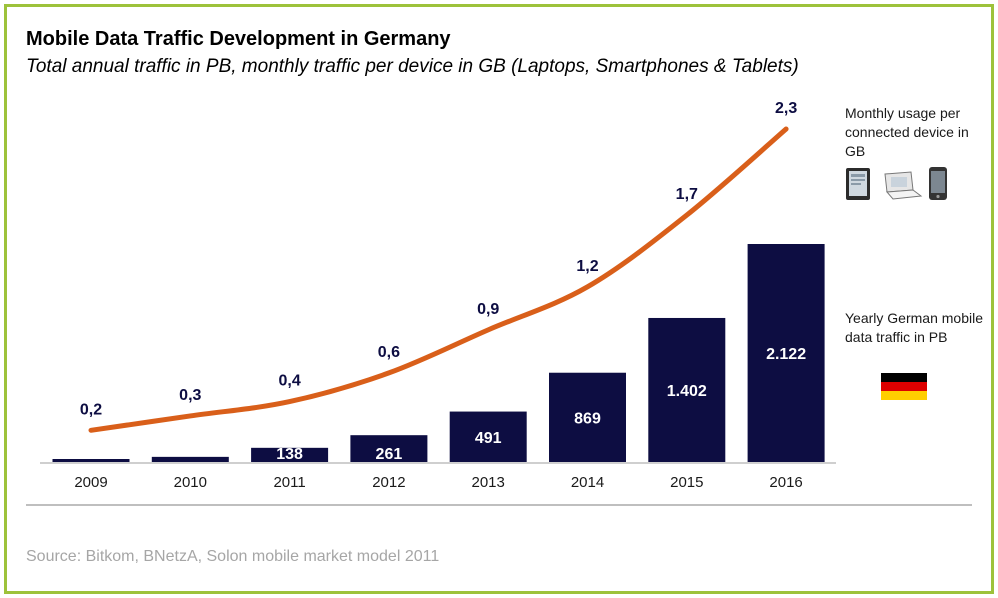 This screenshot has width=998, height=598. I want to click on line-label-2013: 0,9, so click(488, 309).